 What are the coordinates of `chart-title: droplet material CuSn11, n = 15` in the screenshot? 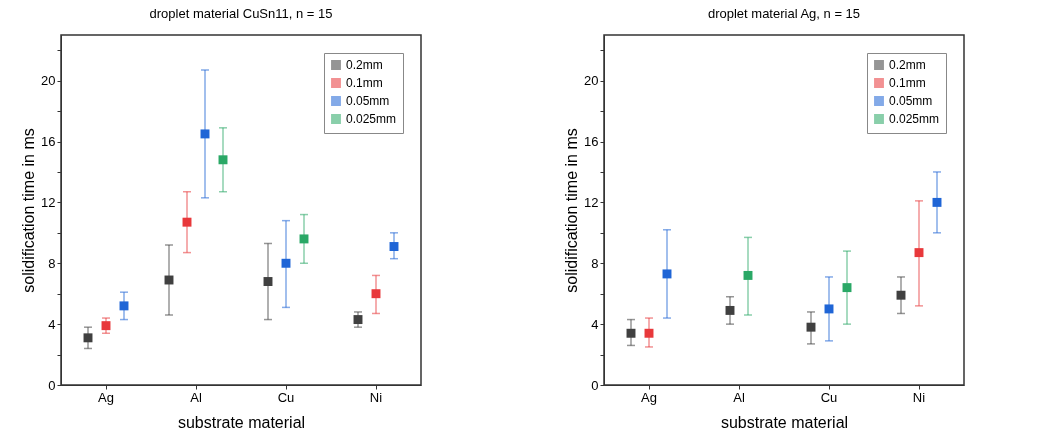 It's located at (241, 13).